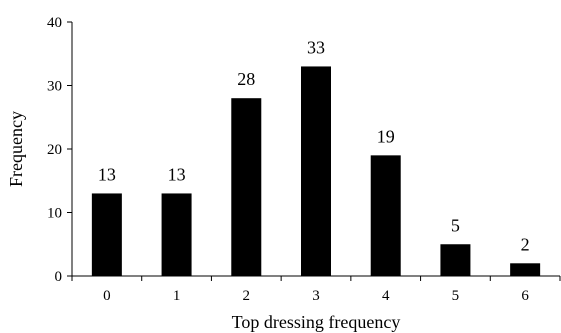 This screenshot has width=561, height=333. I want to click on x-axis-title: Top dressing frequency, so click(316, 322).